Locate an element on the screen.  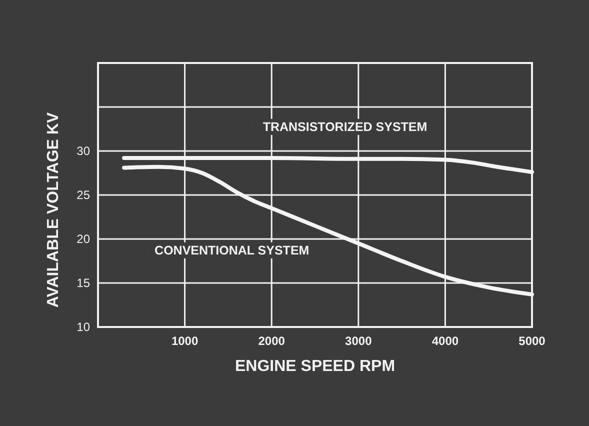
series-label: TRANSISTORIZED SYSTEM is located at coordinates (345, 127).